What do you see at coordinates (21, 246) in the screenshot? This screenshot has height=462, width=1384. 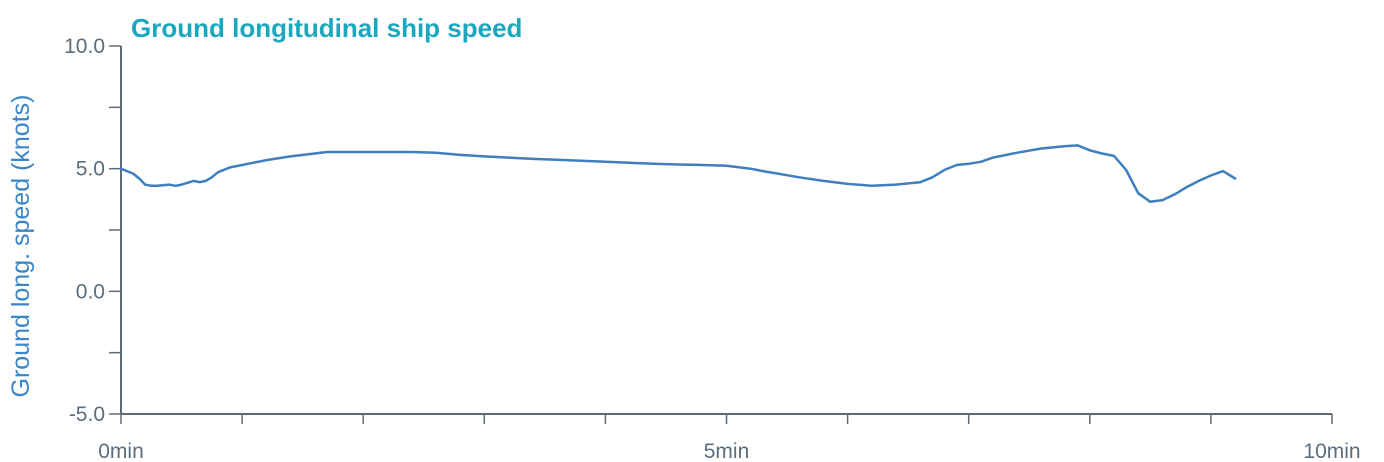 I see `y-axis-label: Ground long. speed (knots)` at bounding box center [21, 246].